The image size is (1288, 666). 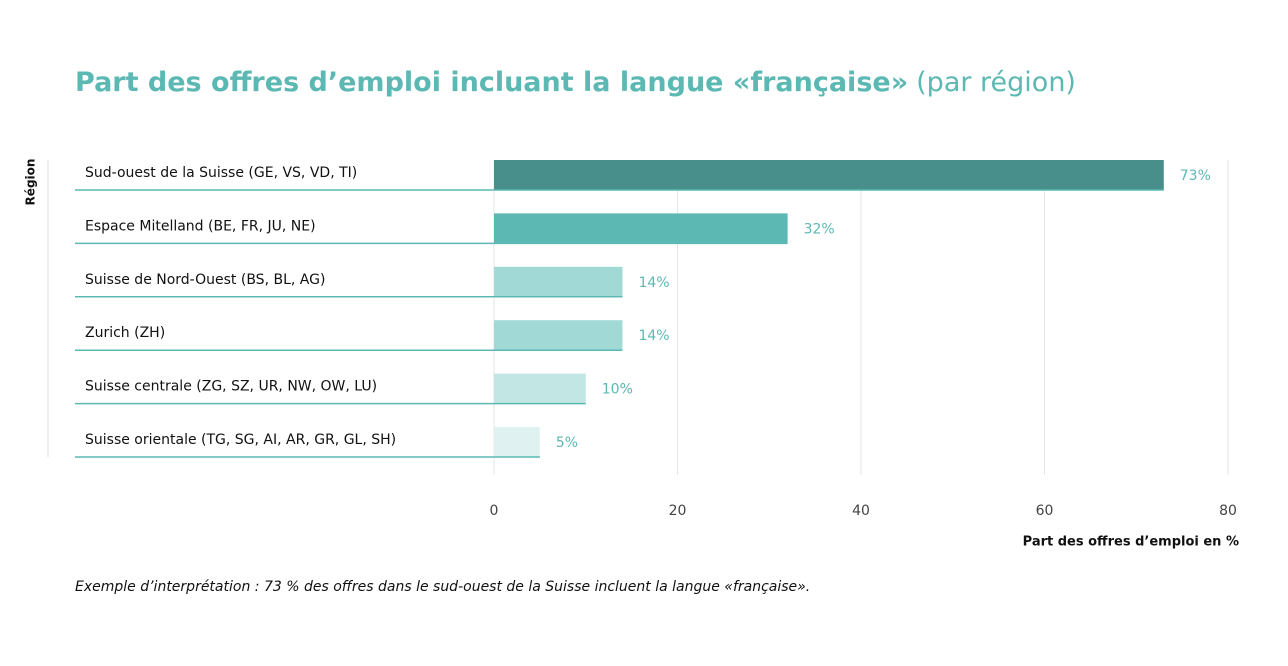 I want to click on value-label: 73%, so click(x=1195, y=176).